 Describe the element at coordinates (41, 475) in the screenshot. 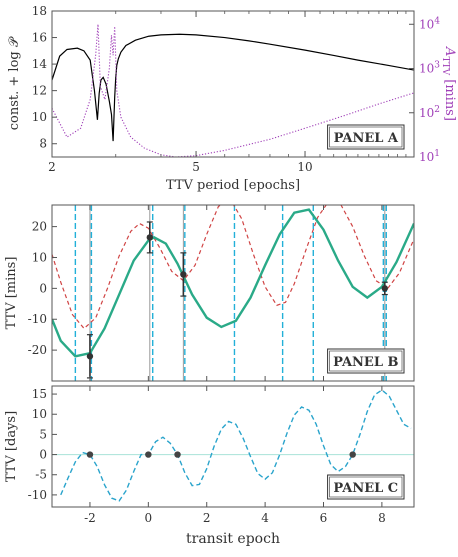

I see `y-tick-label: -5` at that location.